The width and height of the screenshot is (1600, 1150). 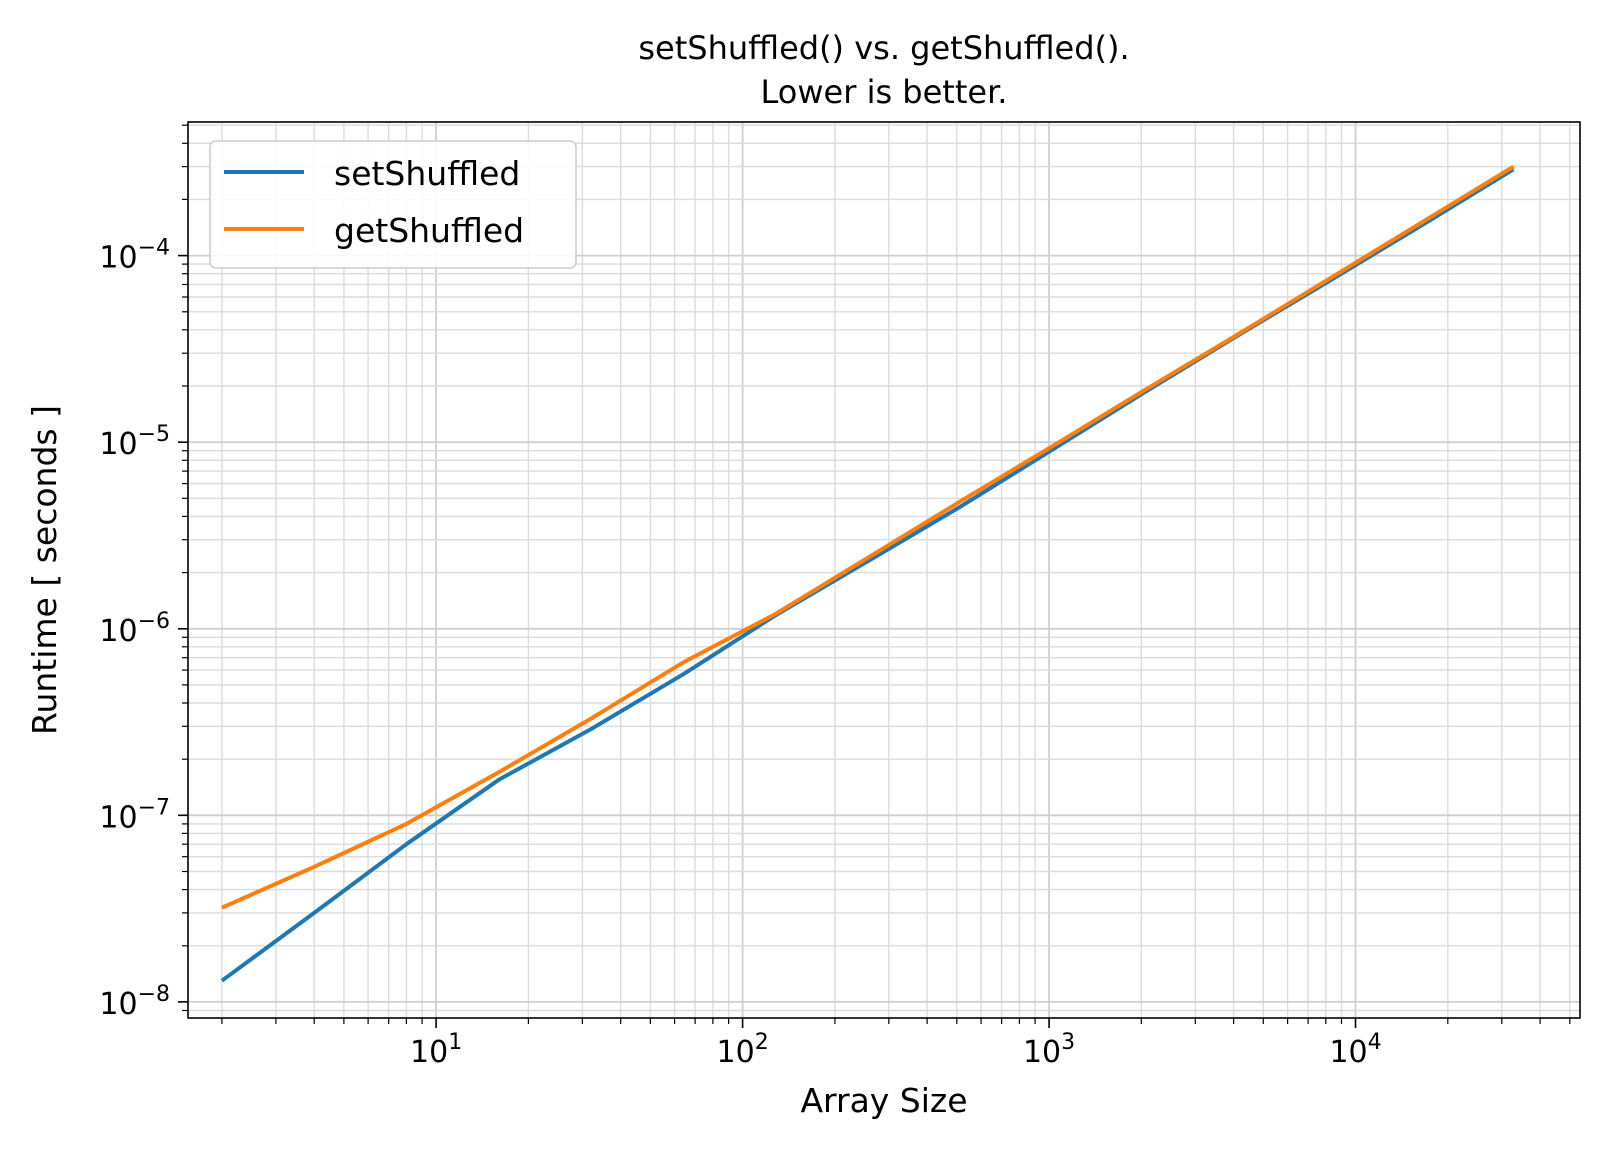 What do you see at coordinates (393, 204) in the screenshot?
I see `legend: setShuffled getShuffled` at bounding box center [393, 204].